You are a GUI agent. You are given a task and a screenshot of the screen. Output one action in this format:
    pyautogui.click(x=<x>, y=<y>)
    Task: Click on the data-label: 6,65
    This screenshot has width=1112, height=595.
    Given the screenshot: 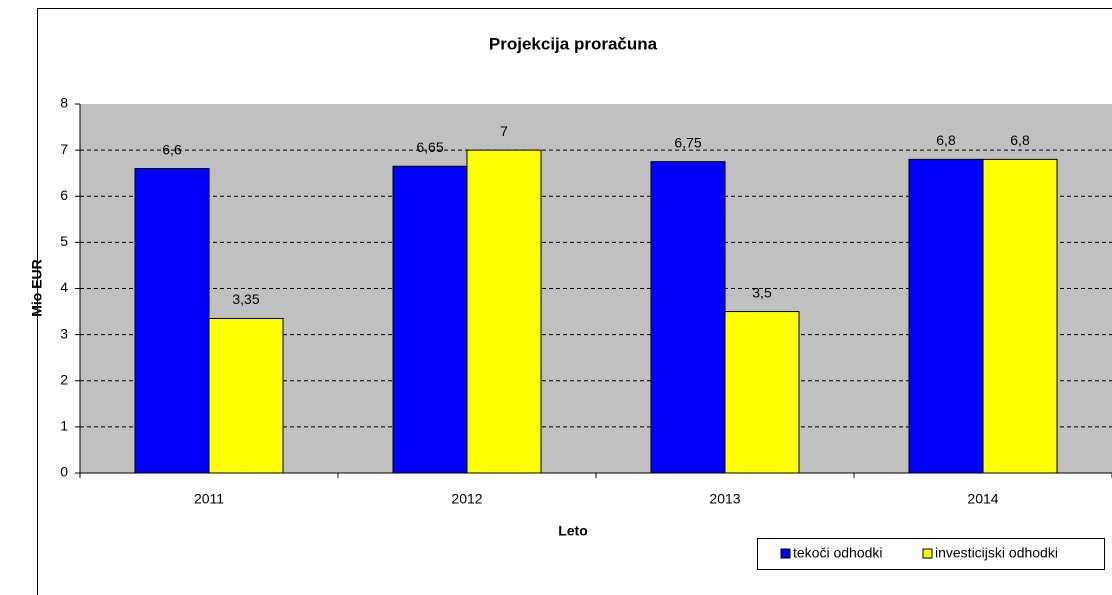 What is the action you would take?
    pyautogui.click(x=429, y=147)
    